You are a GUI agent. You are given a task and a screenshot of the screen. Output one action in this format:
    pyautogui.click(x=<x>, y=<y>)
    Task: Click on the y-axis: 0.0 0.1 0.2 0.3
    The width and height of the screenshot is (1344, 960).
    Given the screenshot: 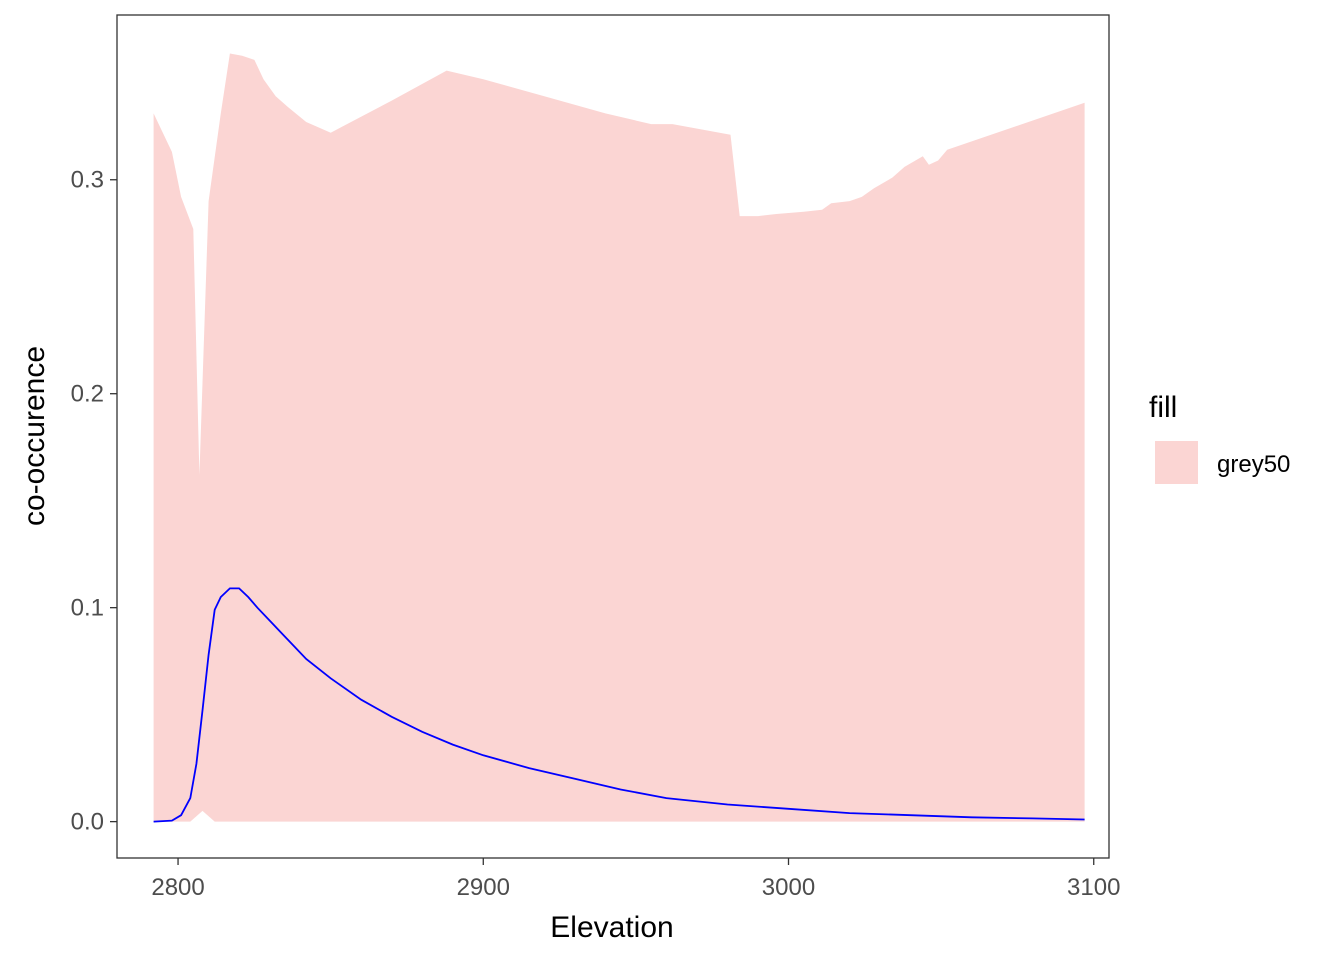 What is the action you would take?
    pyautogui.click(x=94, y=501)
    